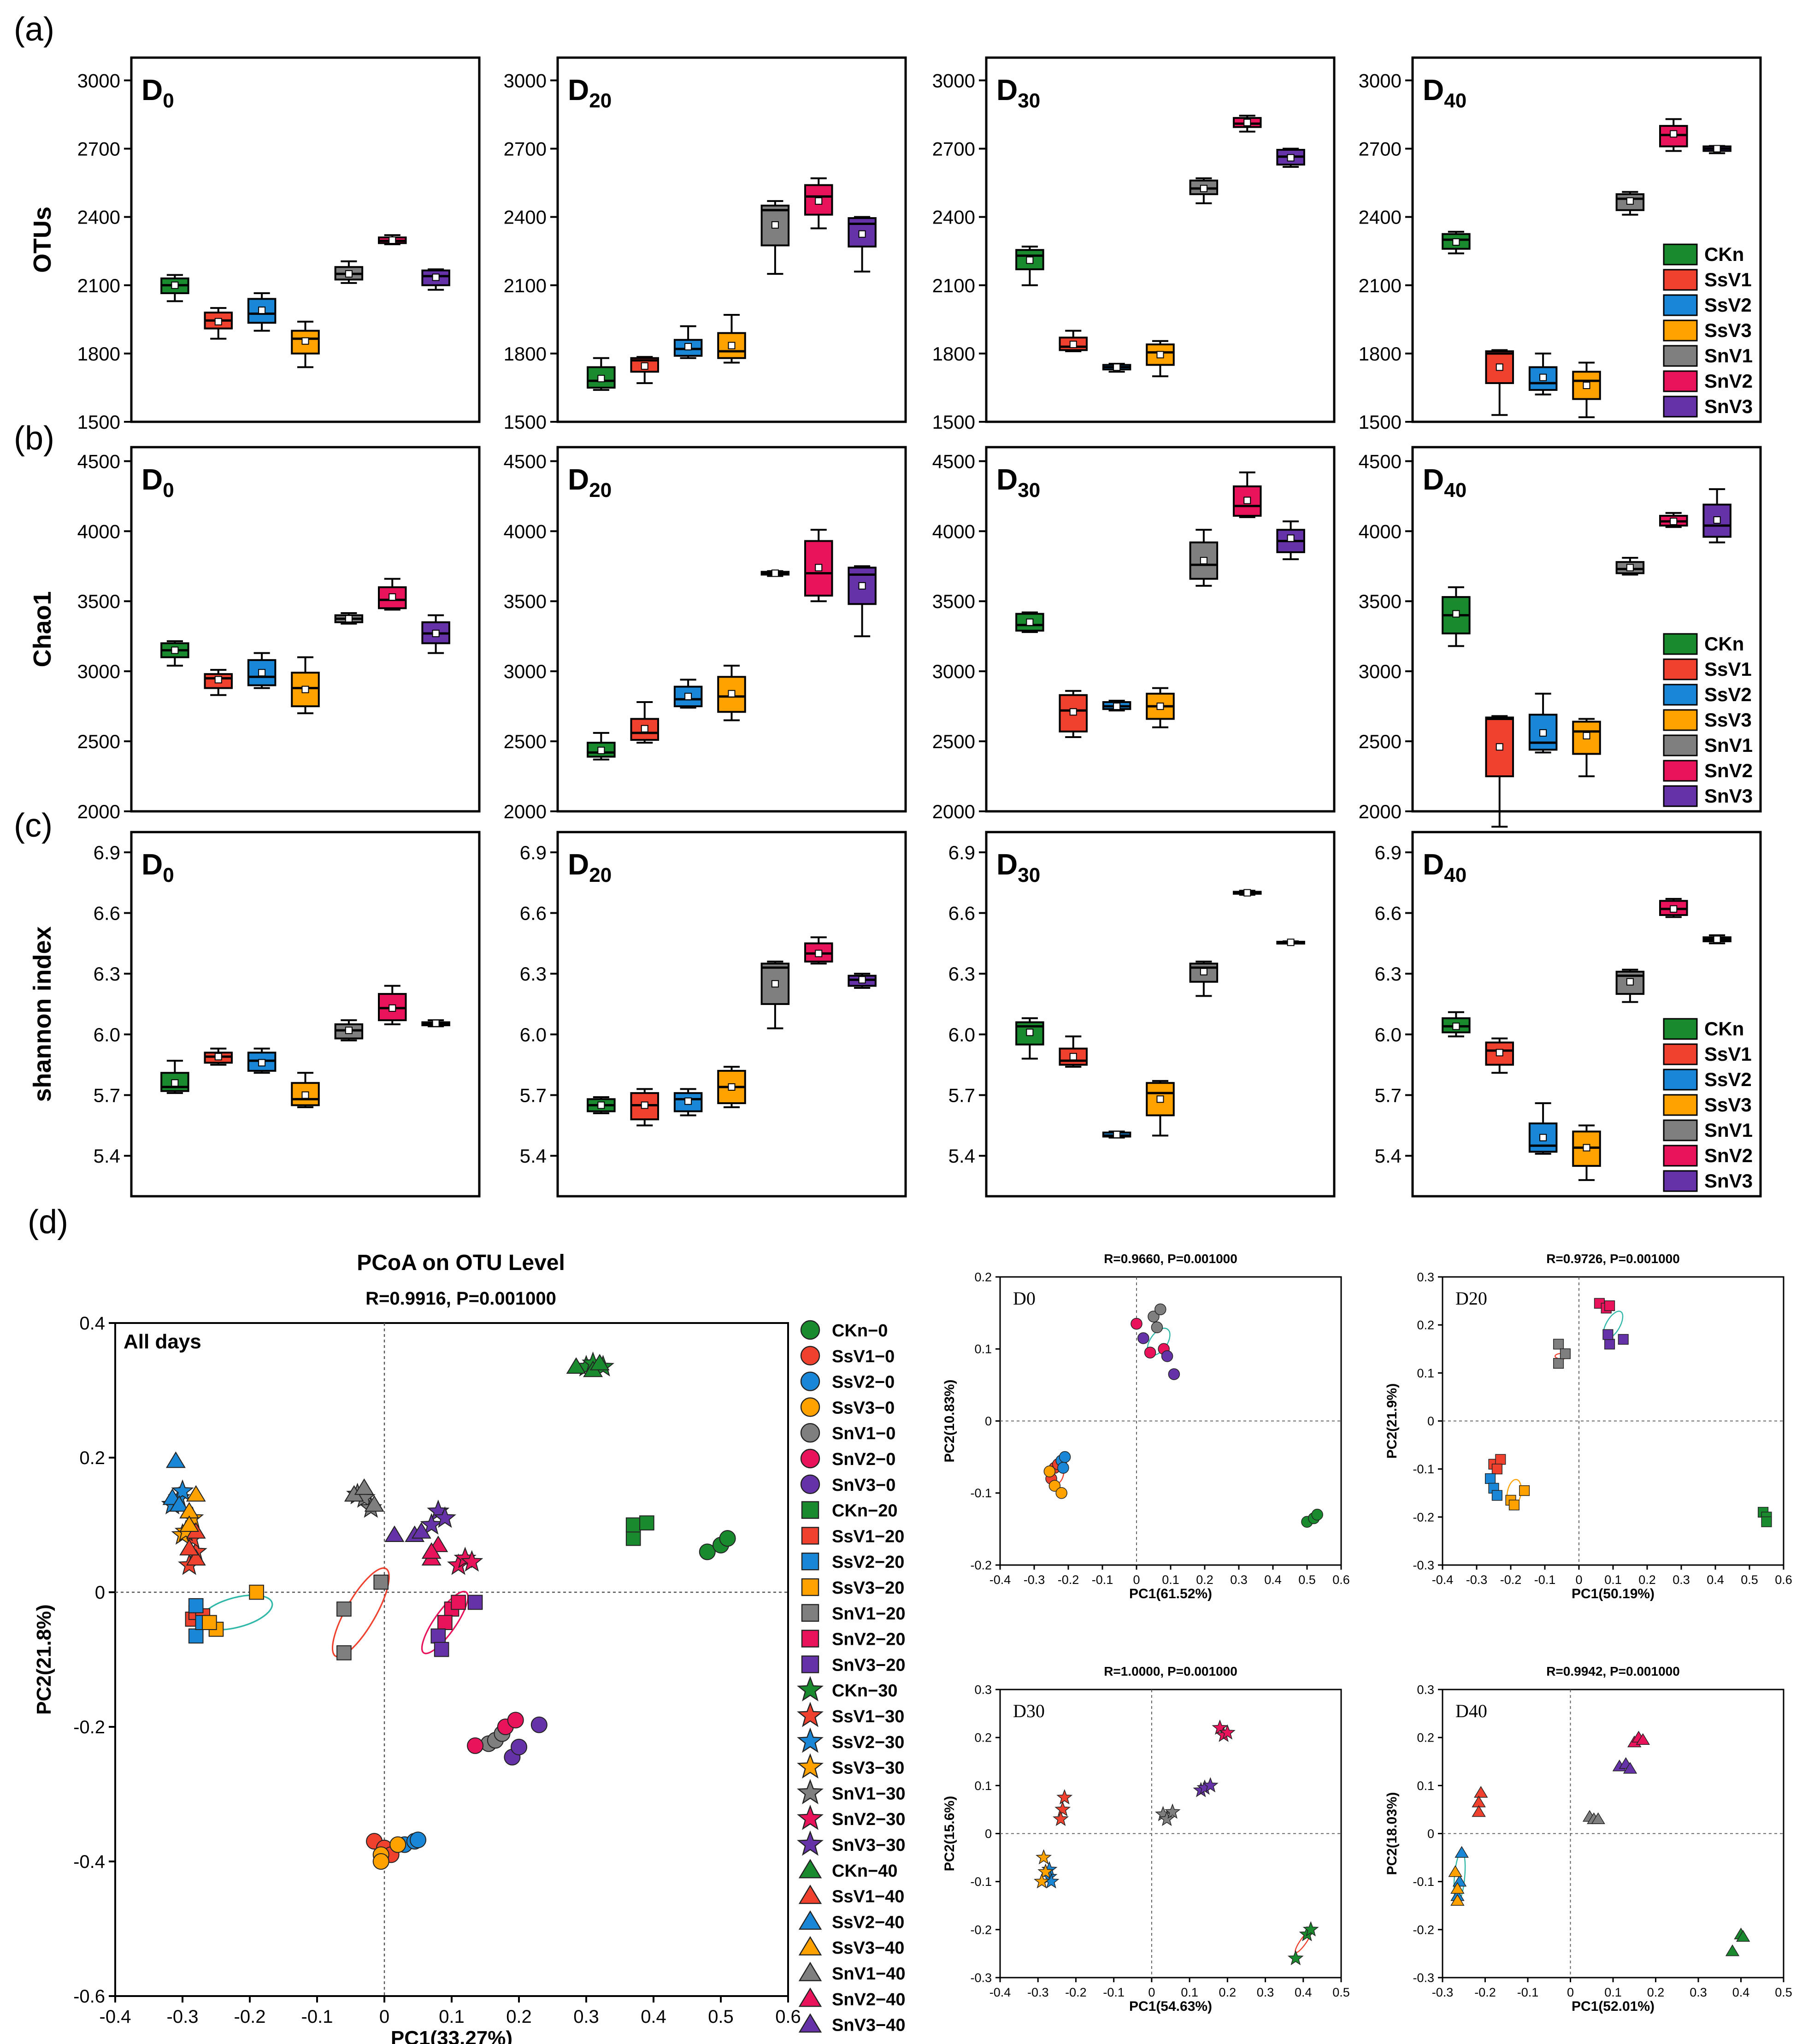  I want to click on legend-marker-SsV1-square, so click(810, 1536).